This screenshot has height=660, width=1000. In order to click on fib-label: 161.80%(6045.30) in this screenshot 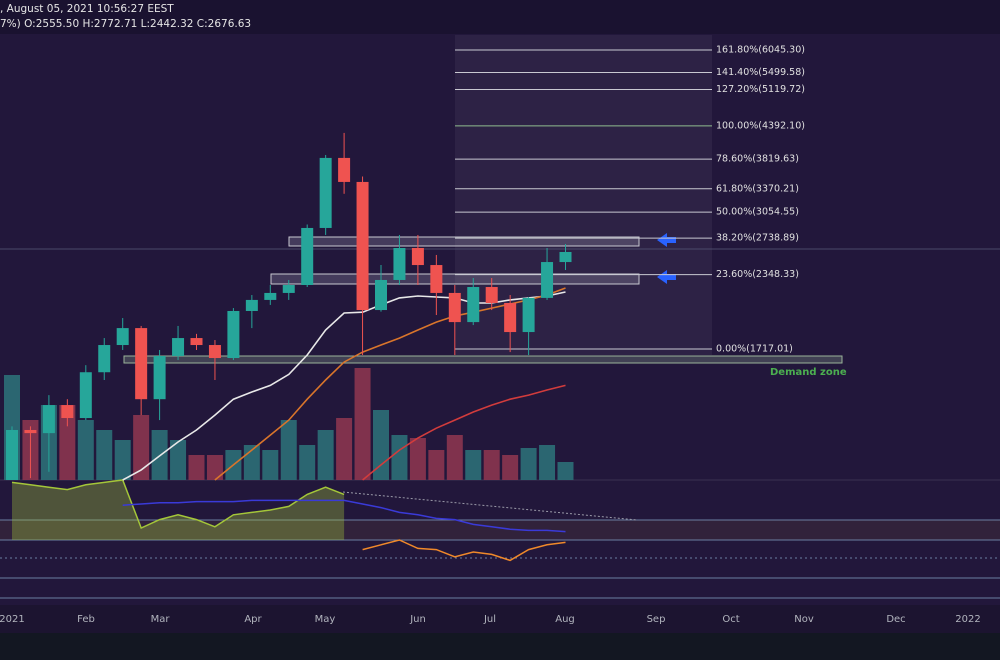, I will do `click(760, 50)`.